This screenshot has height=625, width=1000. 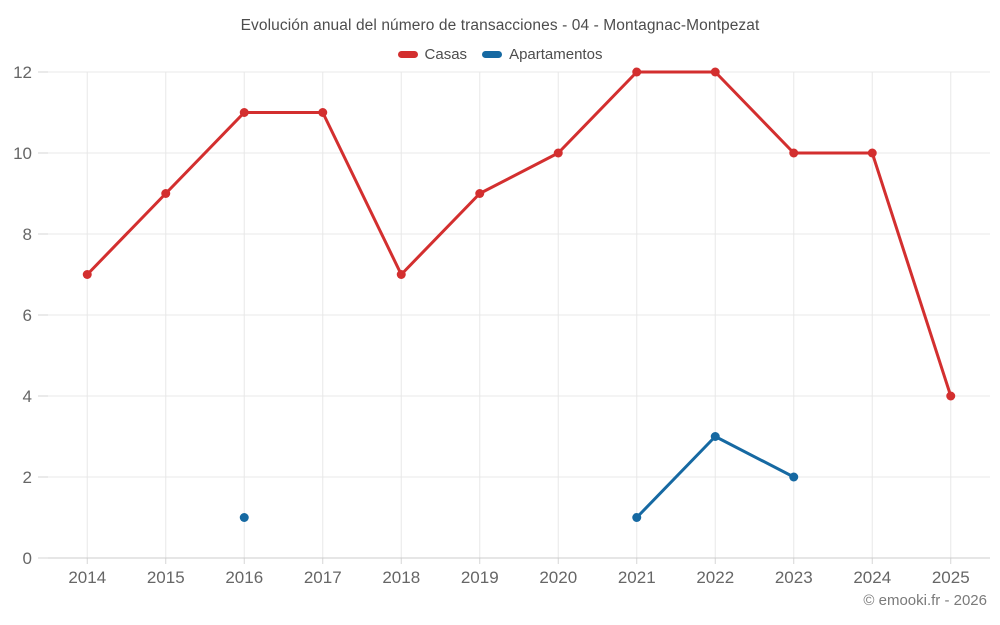 What do you see at coordinates (27, 477) in the screenshot?
I see `y-tick-label: 2` at bounding box center [27, 477].